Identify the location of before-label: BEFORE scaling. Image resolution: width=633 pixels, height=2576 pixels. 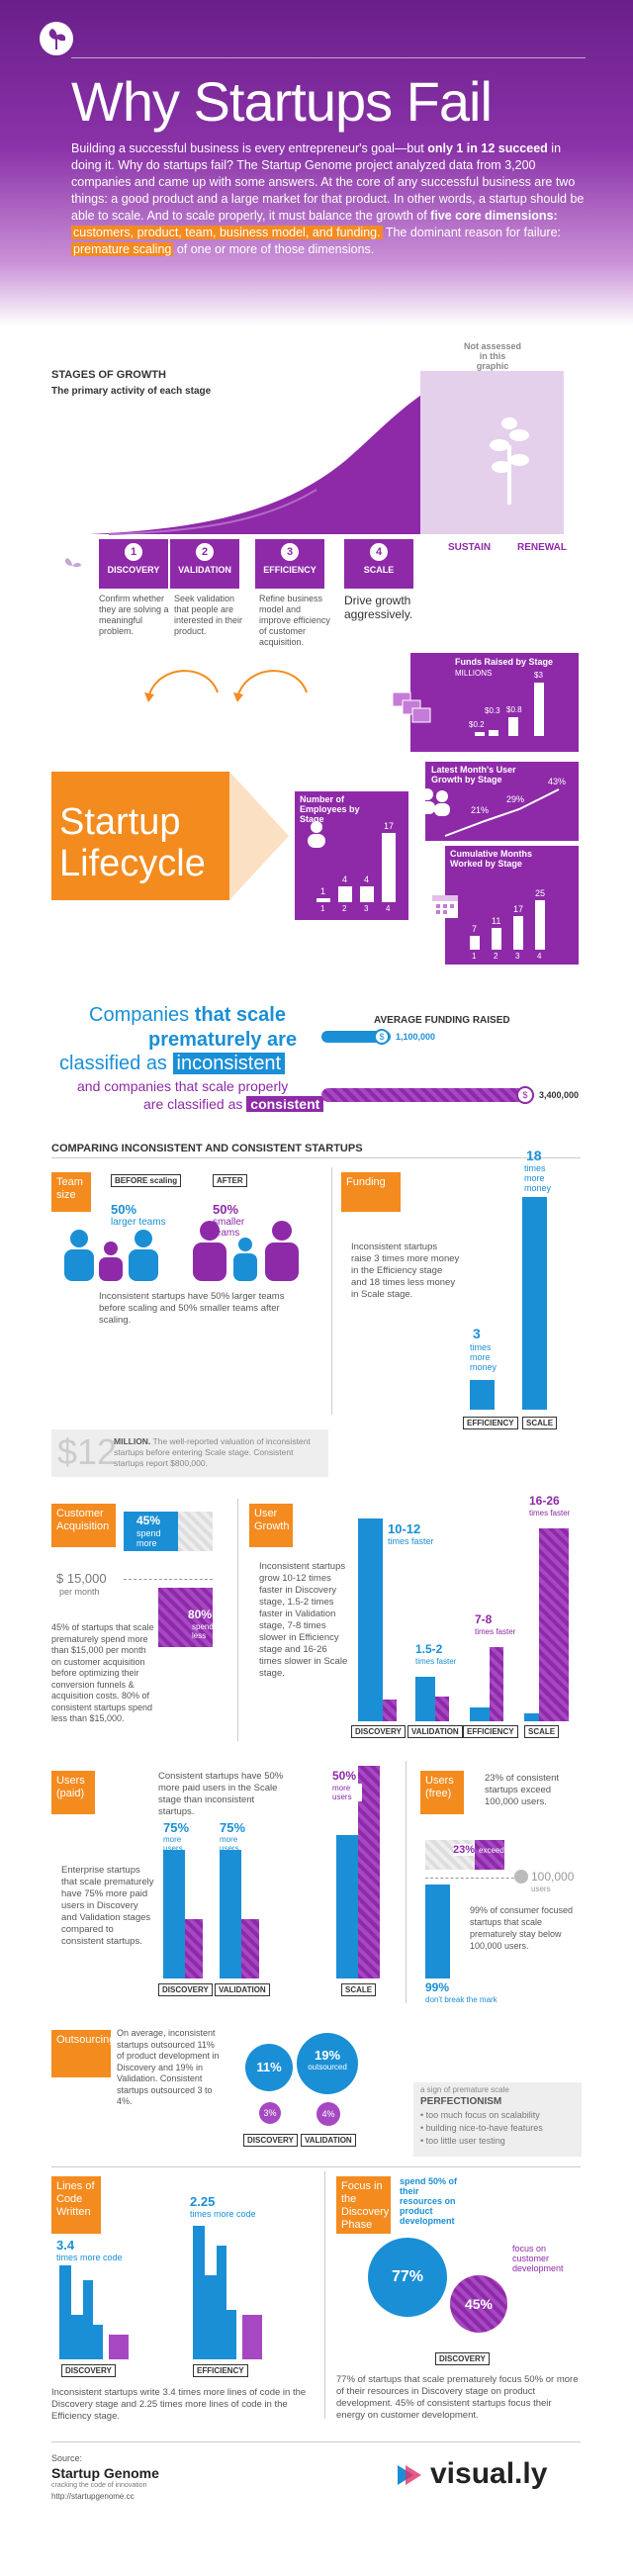
(146, 1180).